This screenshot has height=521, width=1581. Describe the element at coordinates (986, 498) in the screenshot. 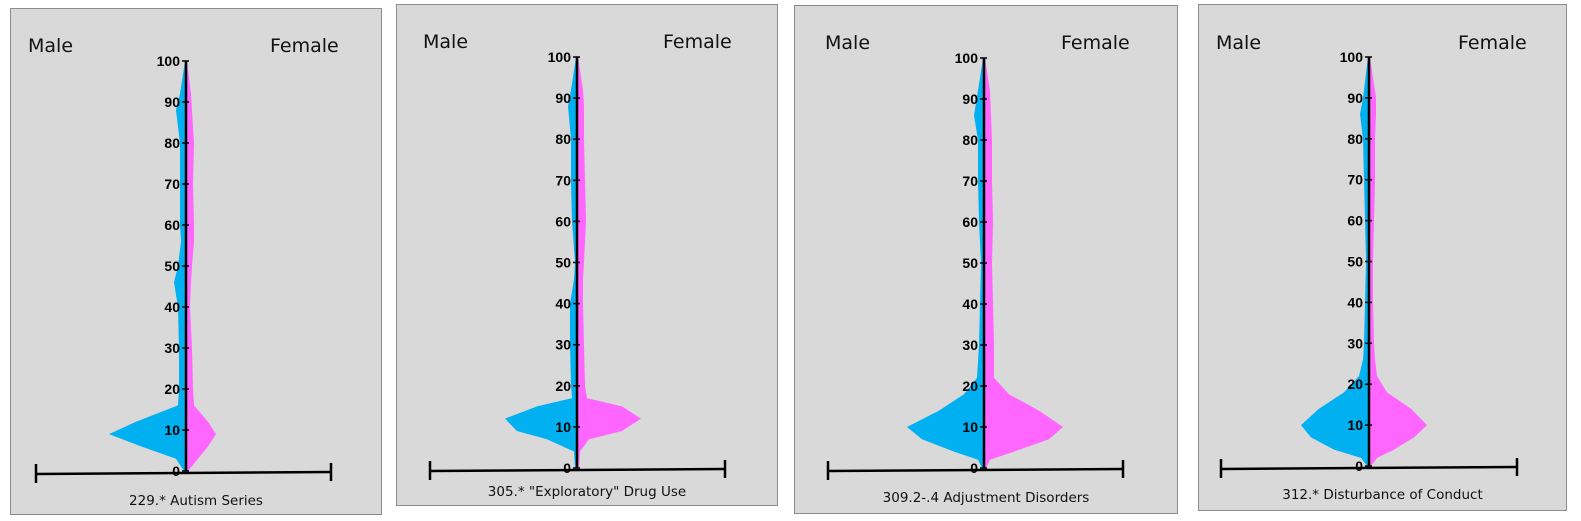

I see `chart-title: 309.2-.4 Adjustment Disorders` at that location.